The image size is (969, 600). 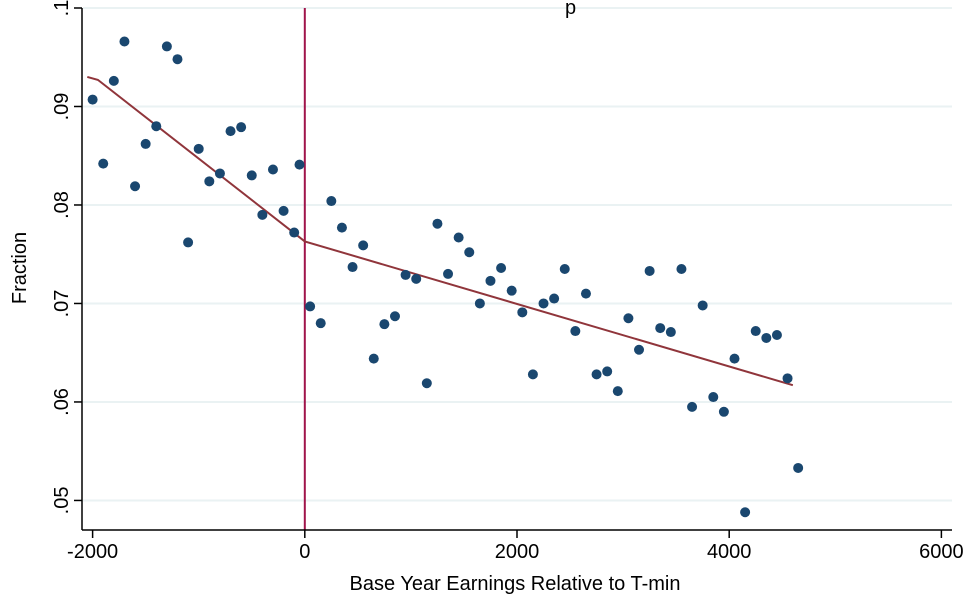 What do you see at coordinates (729, 552) in the screenshot?
I see `x-tick-label: 4000` at bounding box center [729, 552].